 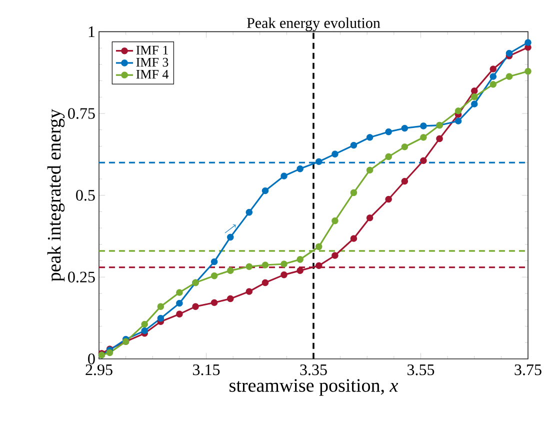 I want to click on x-tick-label: 3.15, so click(x=206, y=370).